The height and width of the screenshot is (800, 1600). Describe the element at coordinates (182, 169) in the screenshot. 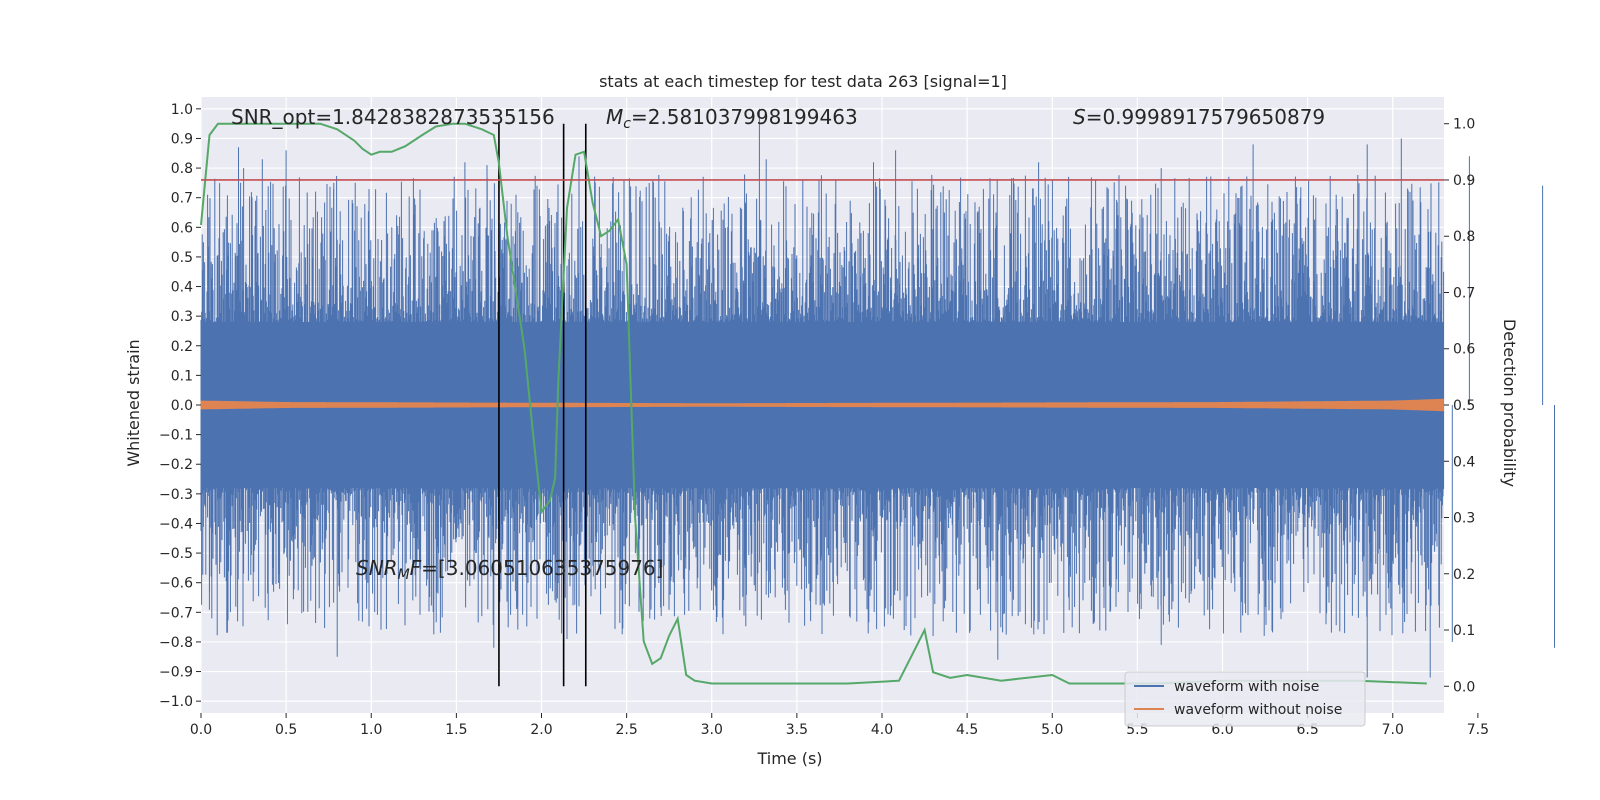

I see `y-tick-label: 0.8` at that location.